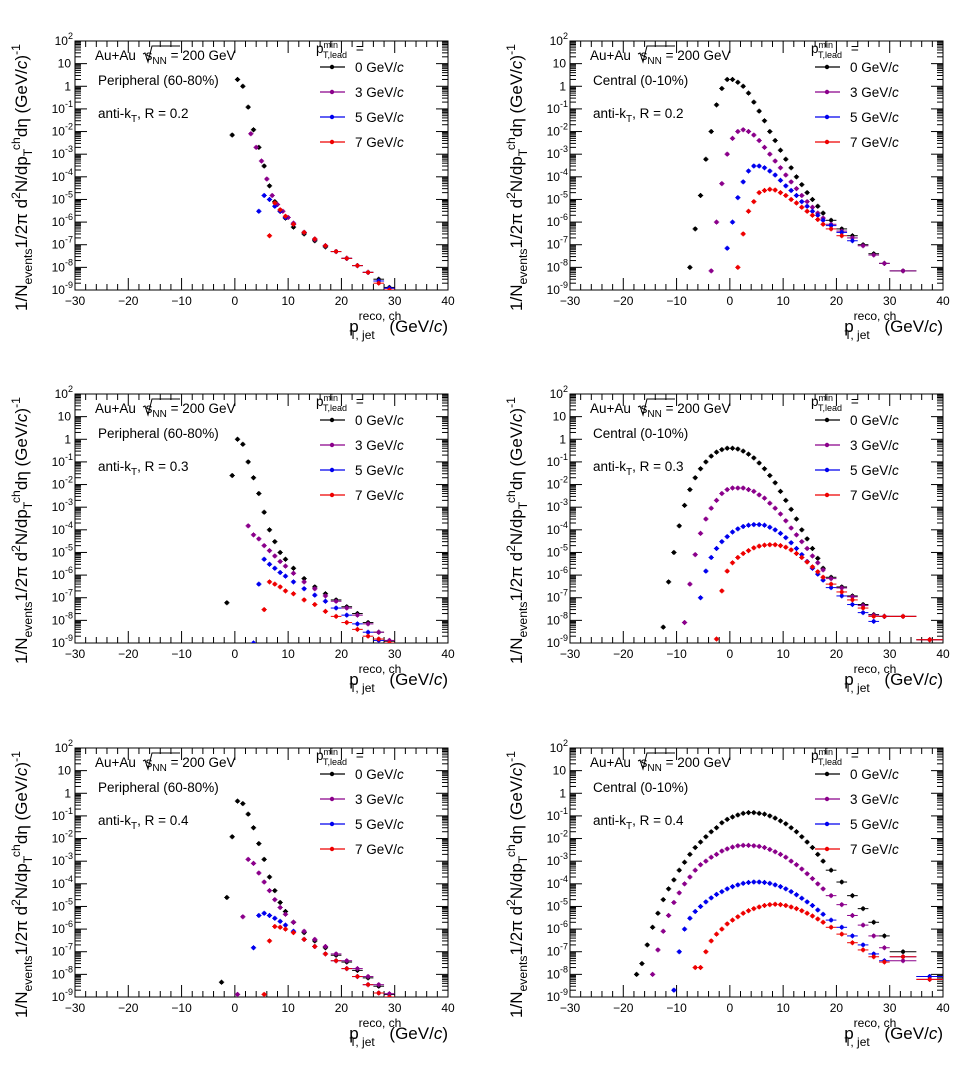  Describe the element at coordinates (379, 774) in the screenshot. I see `legend-label: 0 GeV/c` at that location.